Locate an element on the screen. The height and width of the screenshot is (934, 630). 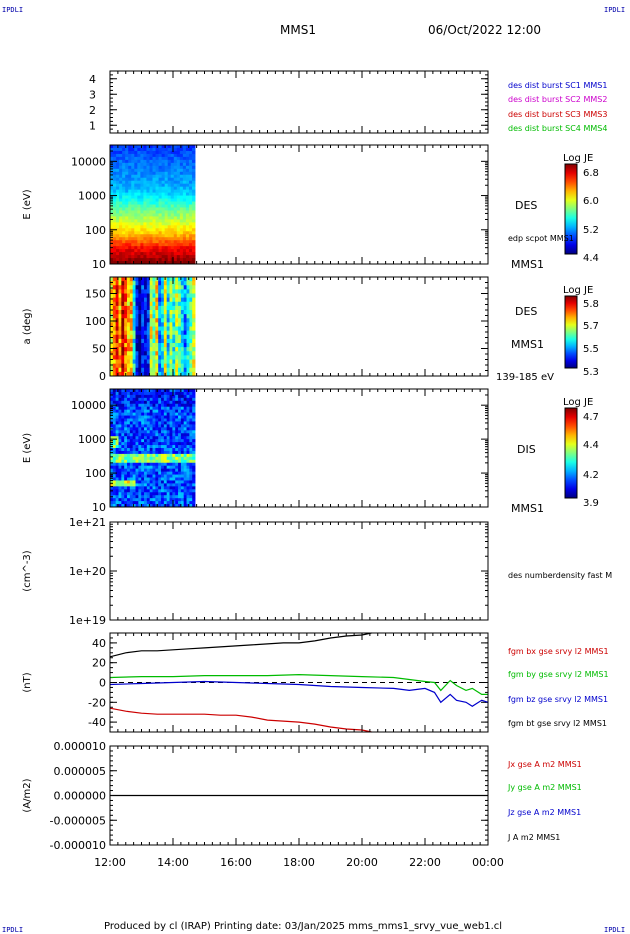
time-tick-label: 22:00 is located at coordinates (425, 862).